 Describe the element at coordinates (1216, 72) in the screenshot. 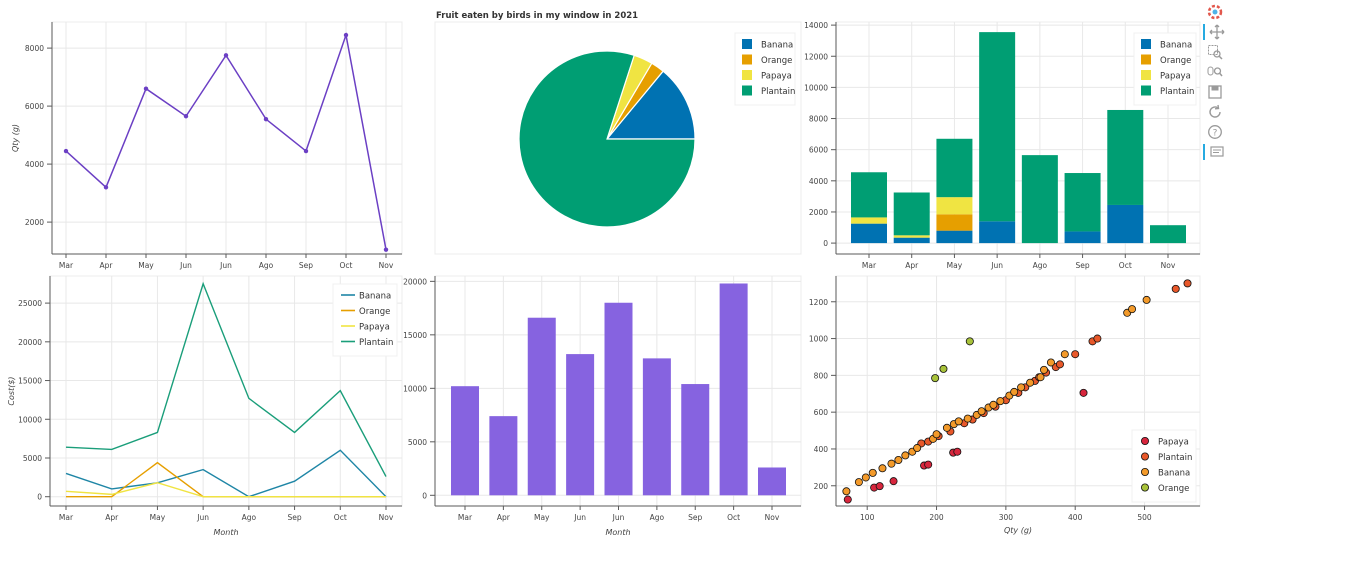

I see `wheel-zoom-icon` at that location.